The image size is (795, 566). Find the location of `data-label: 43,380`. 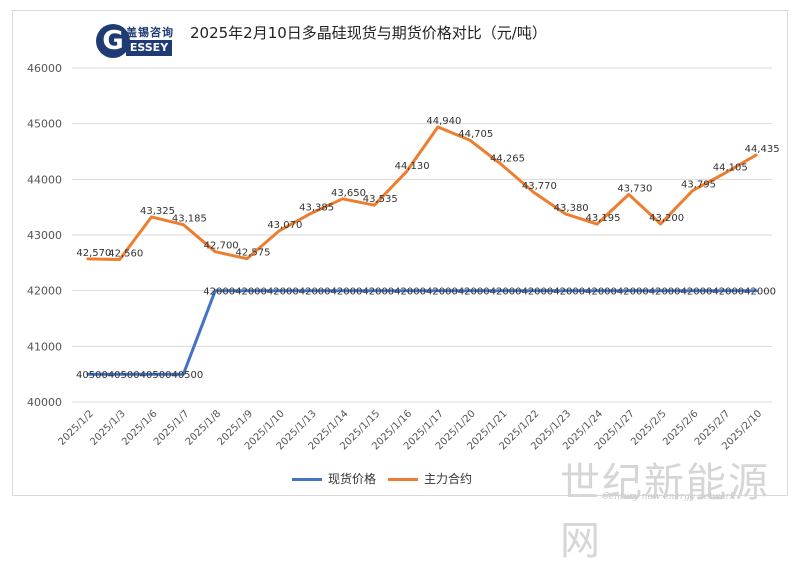

data-label: 43,380 is located at coordinates (571, 208).